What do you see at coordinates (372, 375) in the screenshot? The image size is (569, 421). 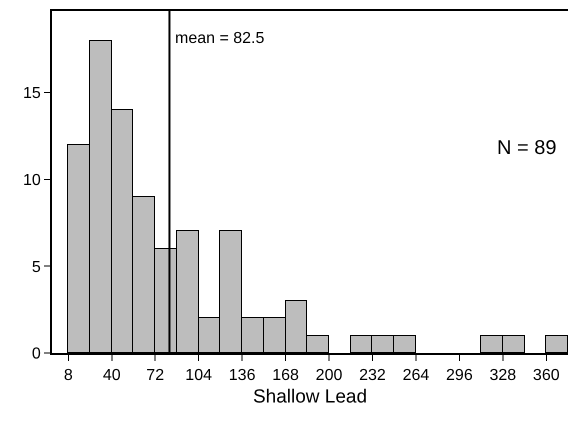 I see `x-tick-label: 232` at bounding box center [372, 375].